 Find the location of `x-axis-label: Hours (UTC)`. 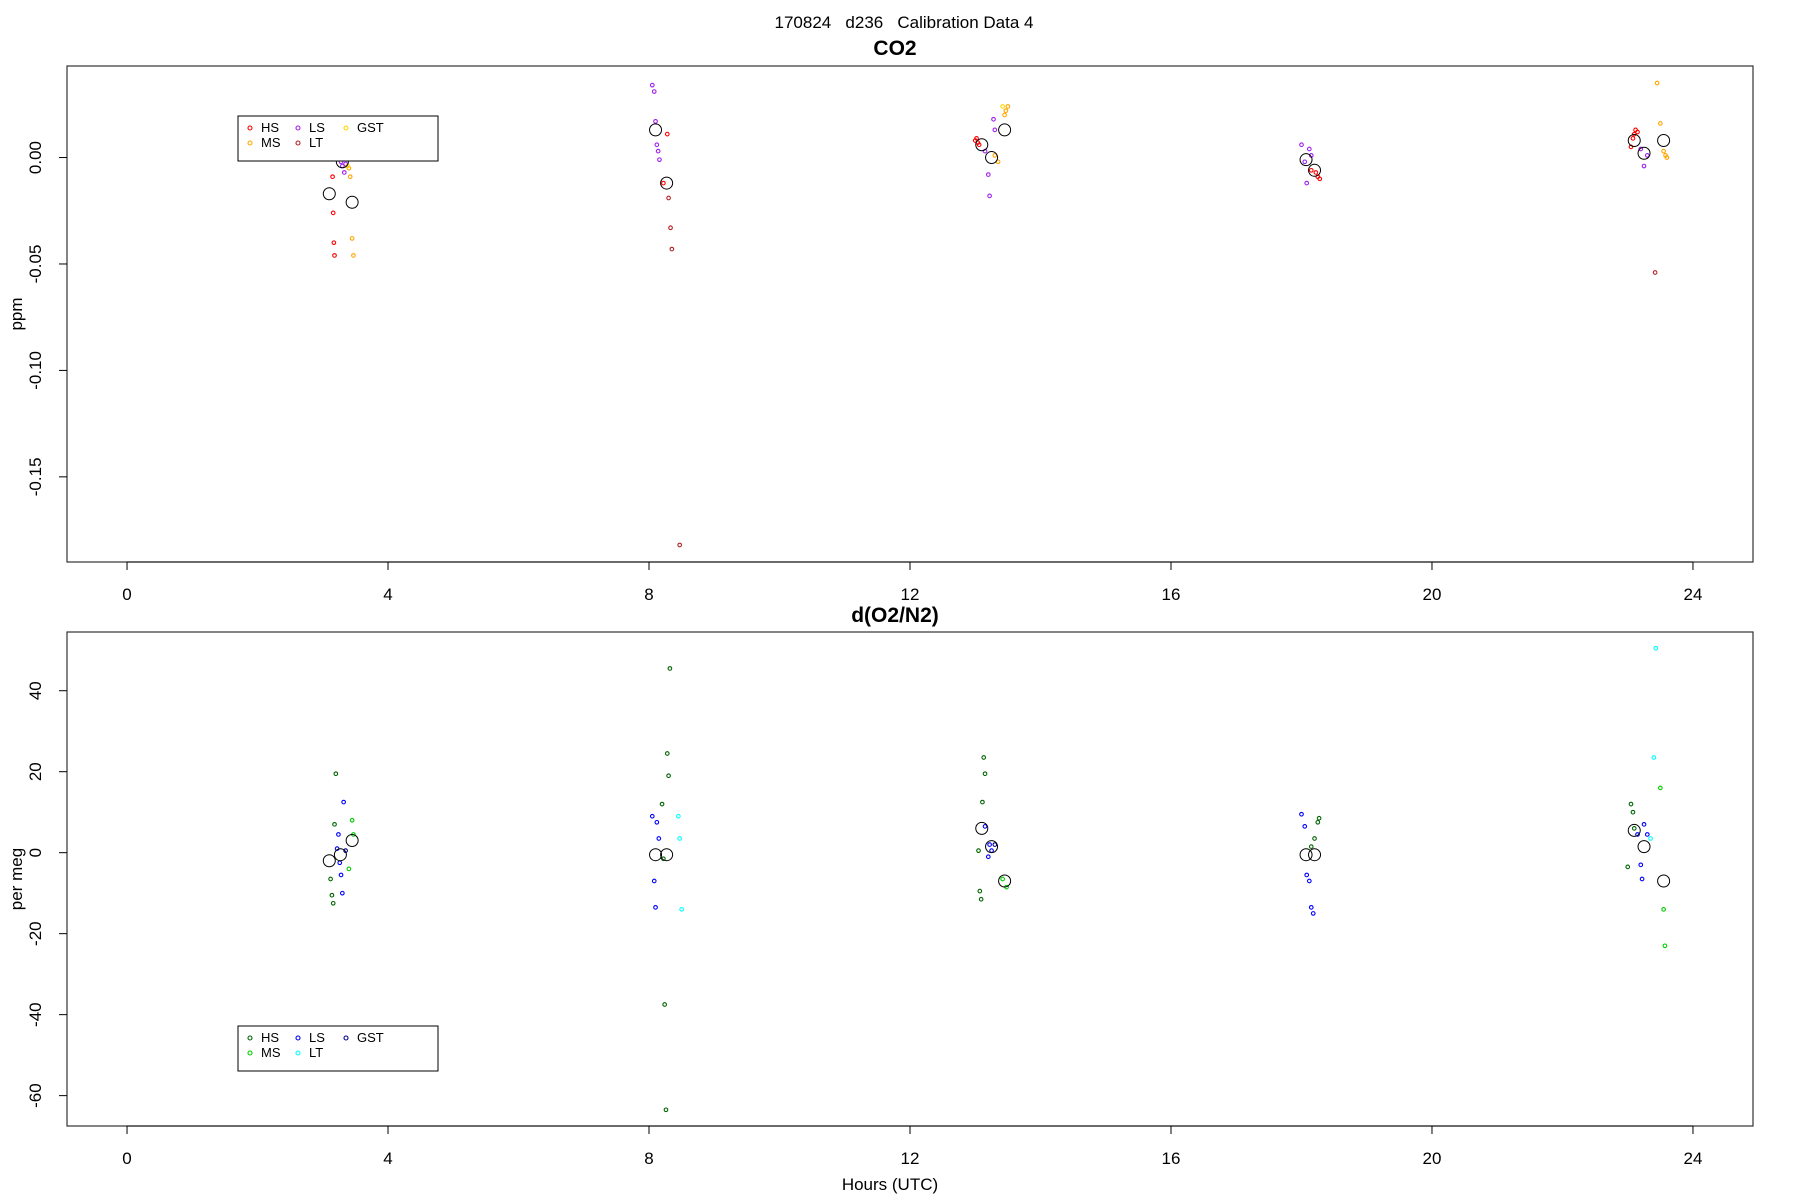

x-axis-label: Hours (UTC) is located at coordinates (890, 1184).